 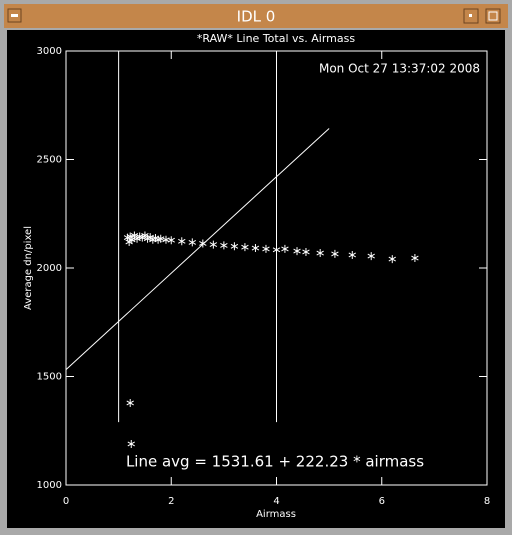 What do you see at coordinates (49, 51) in the screenshot?
I see `y-tick-label: 3000` at bounding box center [49, 51].